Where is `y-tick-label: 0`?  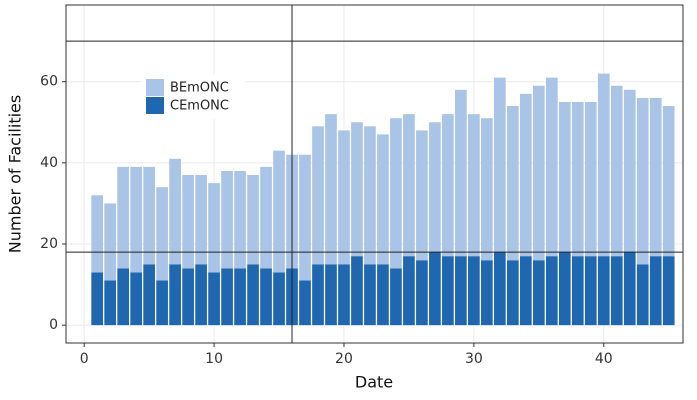 y-tick-label: 0 is located at coordinates (53, 325).